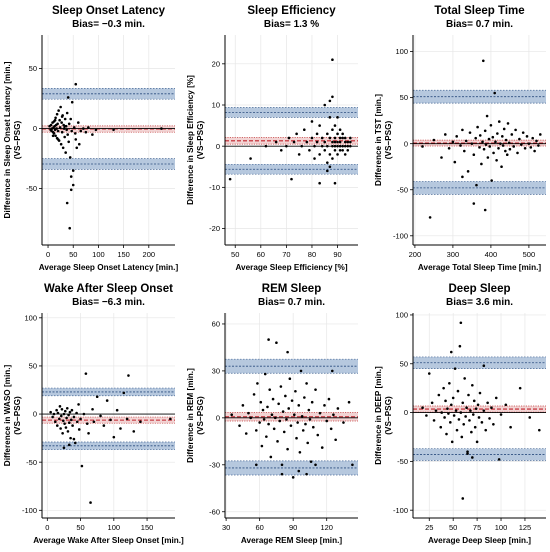 Image resolution: width=550 pixels, height=552 pixels. What do you see at coordinates (415, 254) in the screenshot?
I see `x-tick-label: 200` at bounding box center [415, 254].